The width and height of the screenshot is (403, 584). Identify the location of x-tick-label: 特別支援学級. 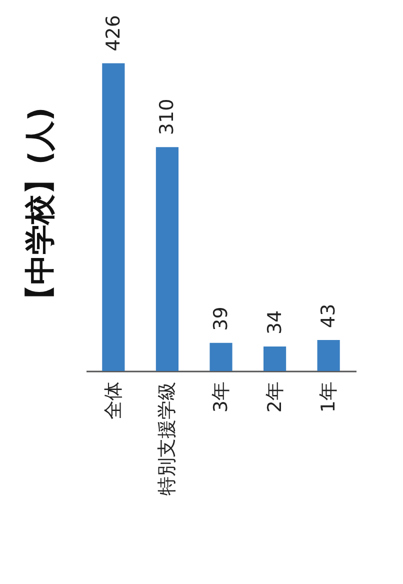
(167, 439).